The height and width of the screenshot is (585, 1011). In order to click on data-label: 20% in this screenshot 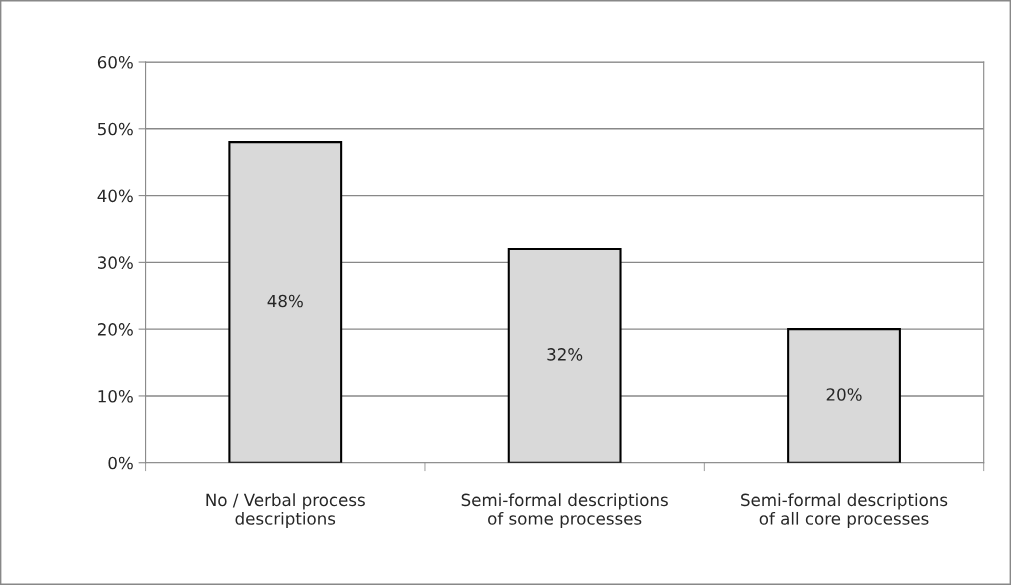, I will do `click(844, 394)`.